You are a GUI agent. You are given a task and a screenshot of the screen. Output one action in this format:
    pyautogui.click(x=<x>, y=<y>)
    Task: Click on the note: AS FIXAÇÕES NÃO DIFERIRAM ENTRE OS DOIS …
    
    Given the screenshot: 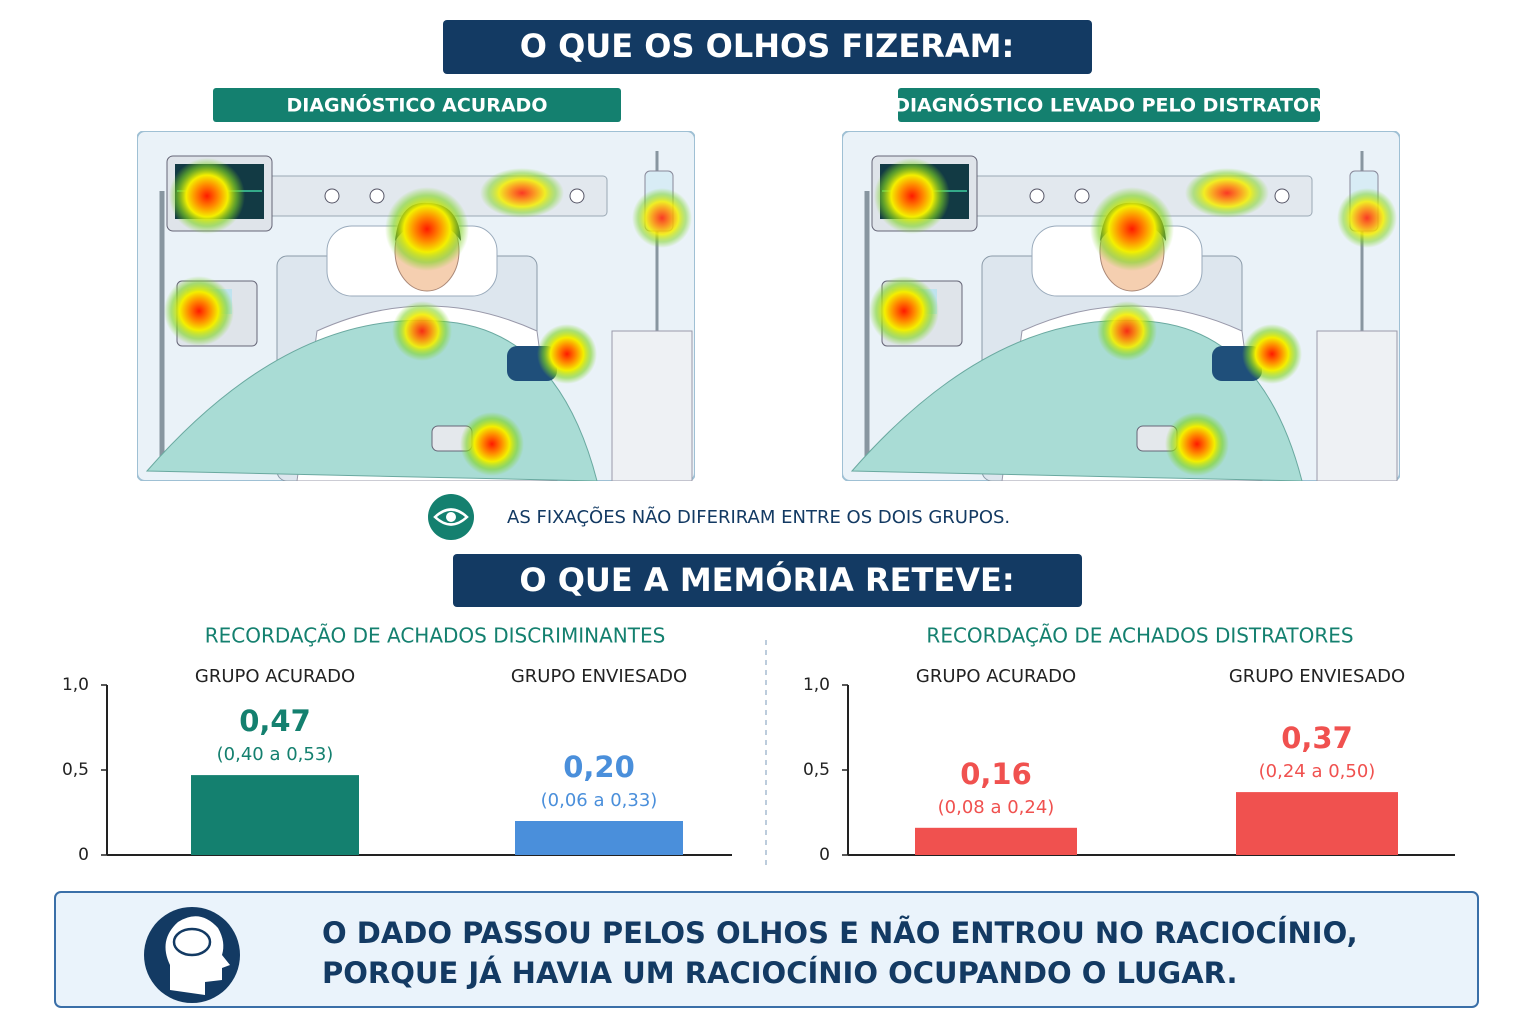 What is the action you would take?
    pyautogui.click(x=758, y=517)
    